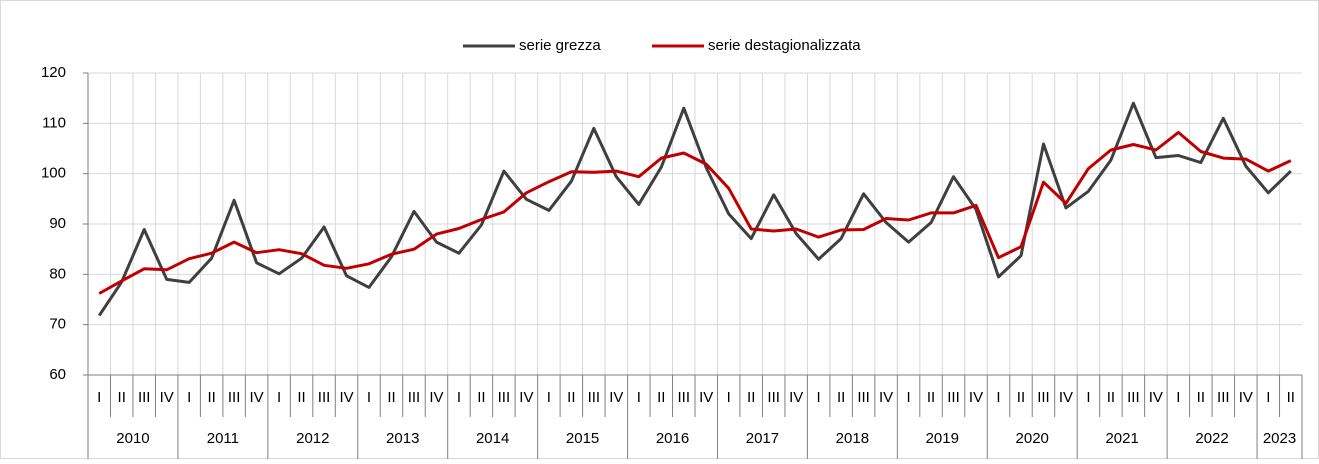 This screenshot has width=1319, height=464. Describe the element at coordinates (57, 273) in the screenshot. I see `y-tick-label: 80` at that location.